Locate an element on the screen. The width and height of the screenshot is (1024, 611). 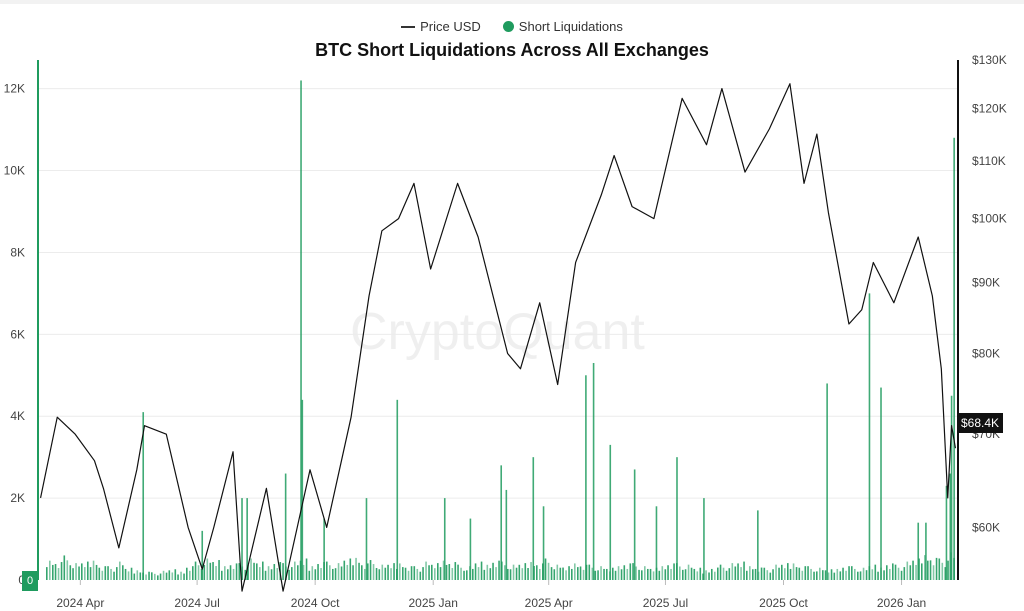
legend-liquidations-label: Short Liquidations is located at coordinates (570, 27).